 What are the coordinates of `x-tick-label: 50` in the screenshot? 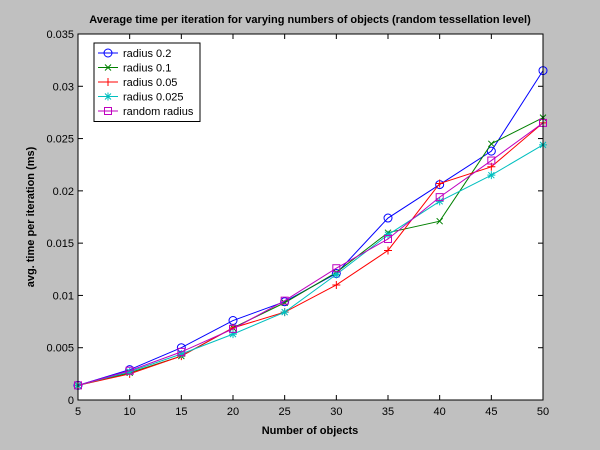 It's located at (543, 412).